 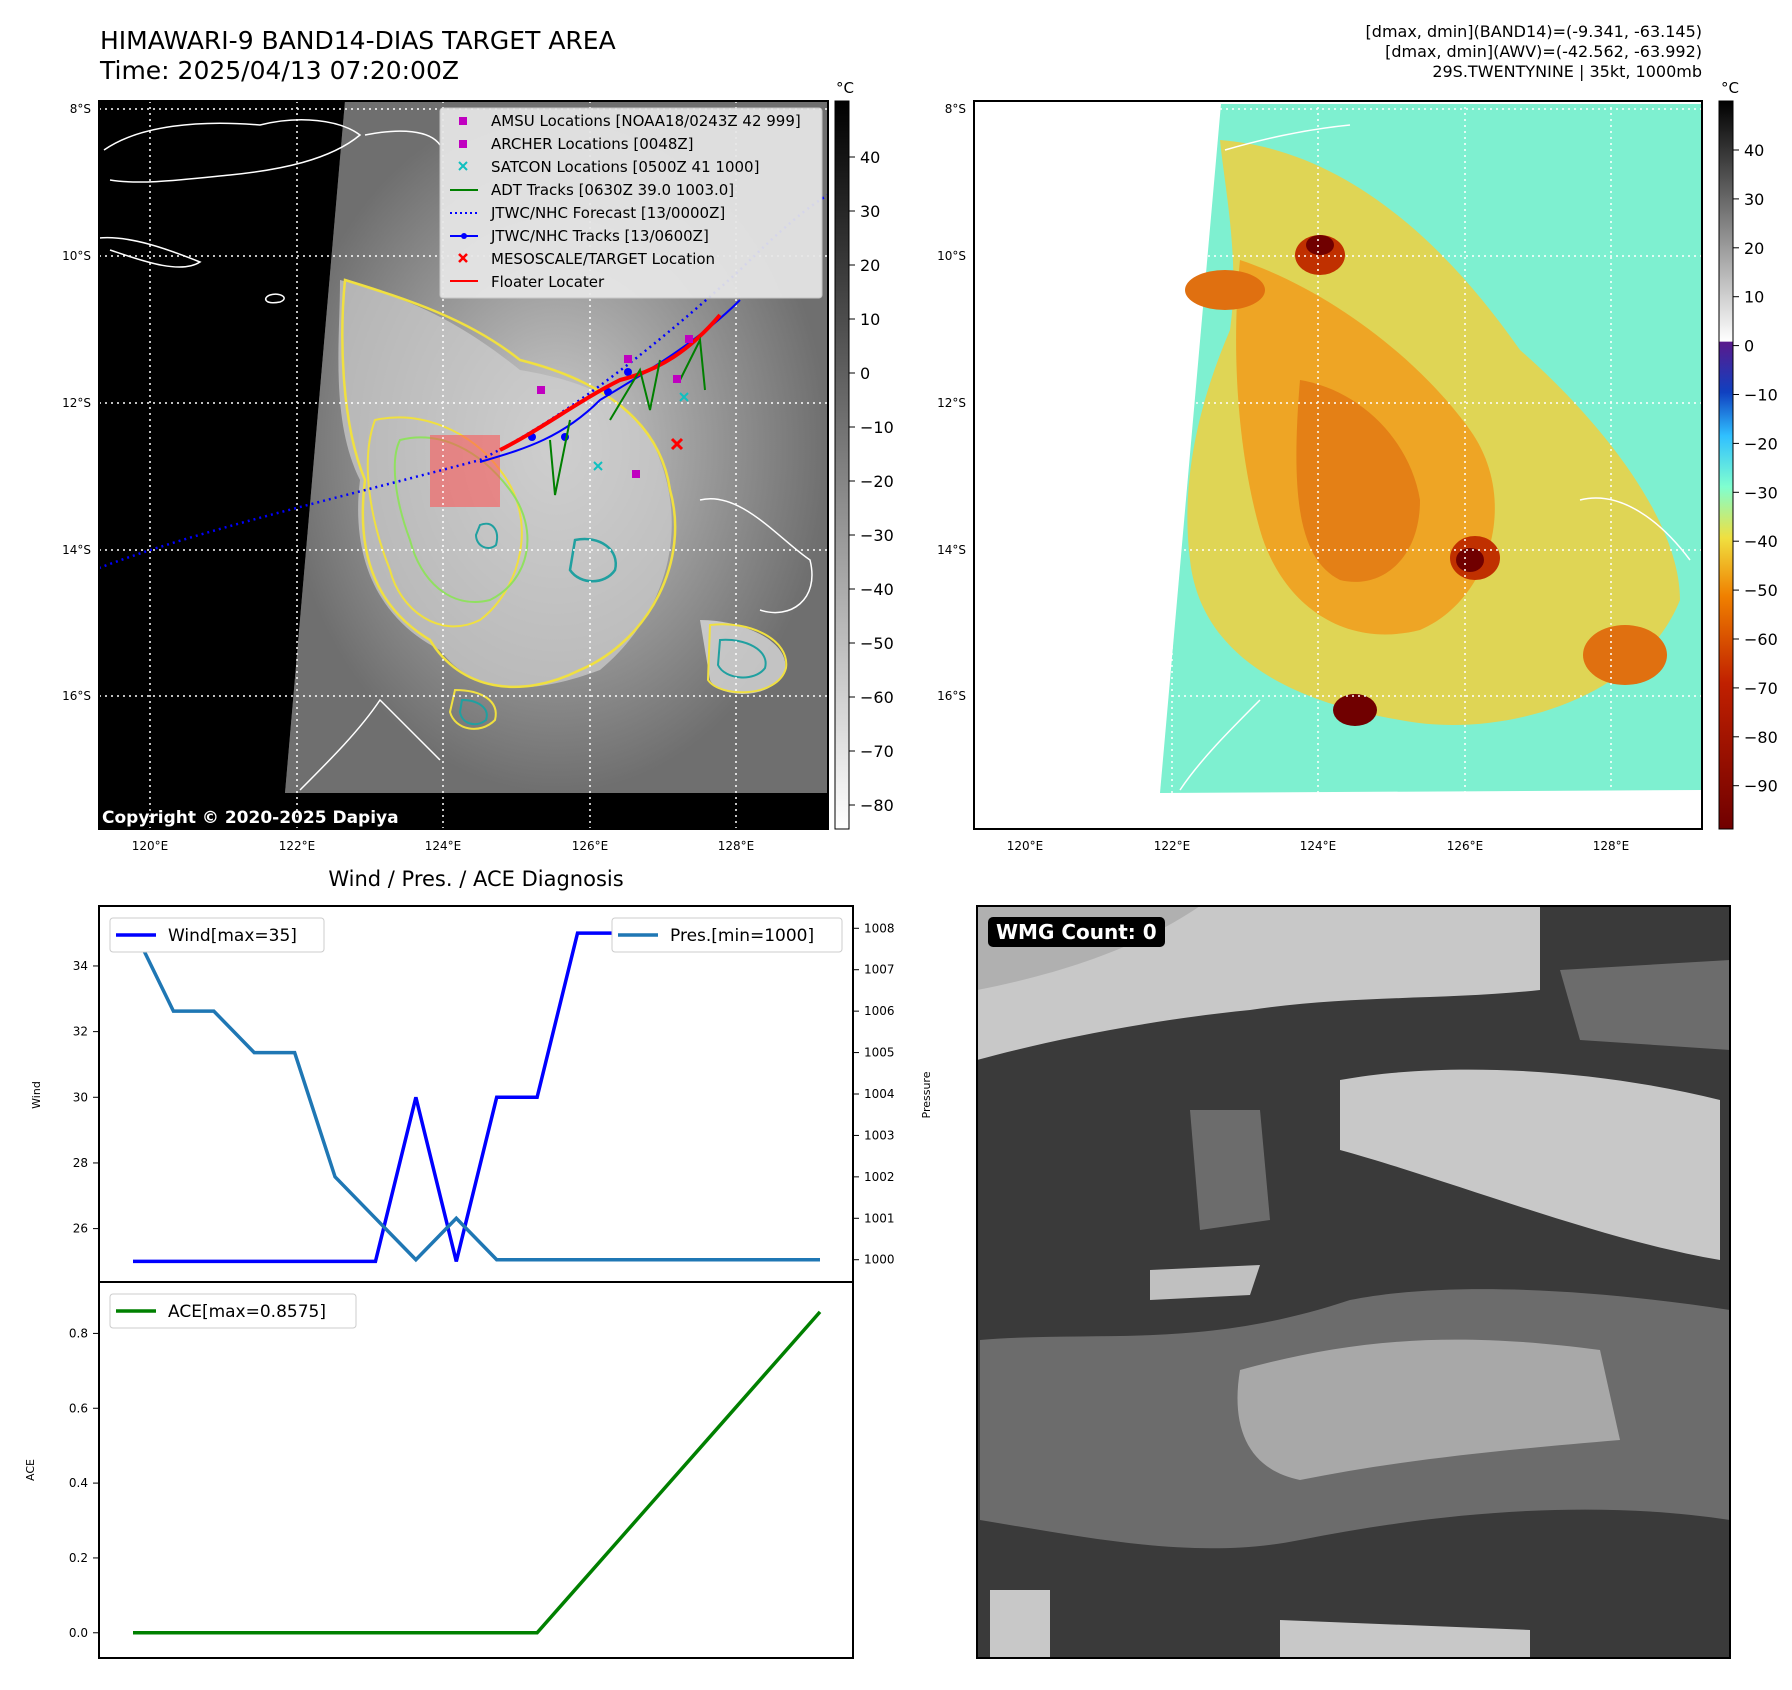 I want to click on pressure-tick: 1007, so click(x=879, y=970).